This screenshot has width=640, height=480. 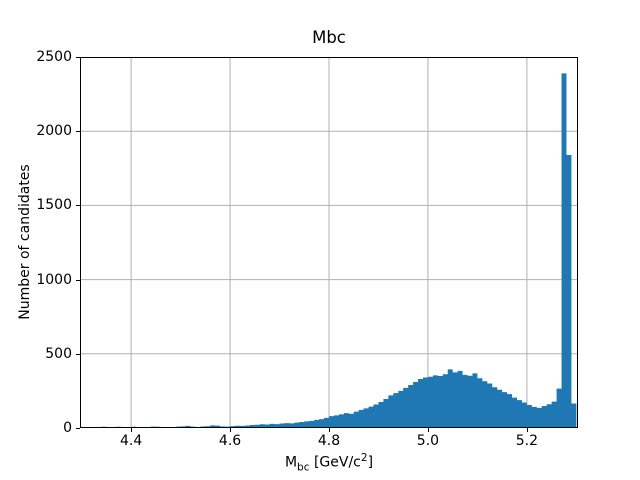 I want to click on chart-title: Mbc, so click(x=329, y=37).